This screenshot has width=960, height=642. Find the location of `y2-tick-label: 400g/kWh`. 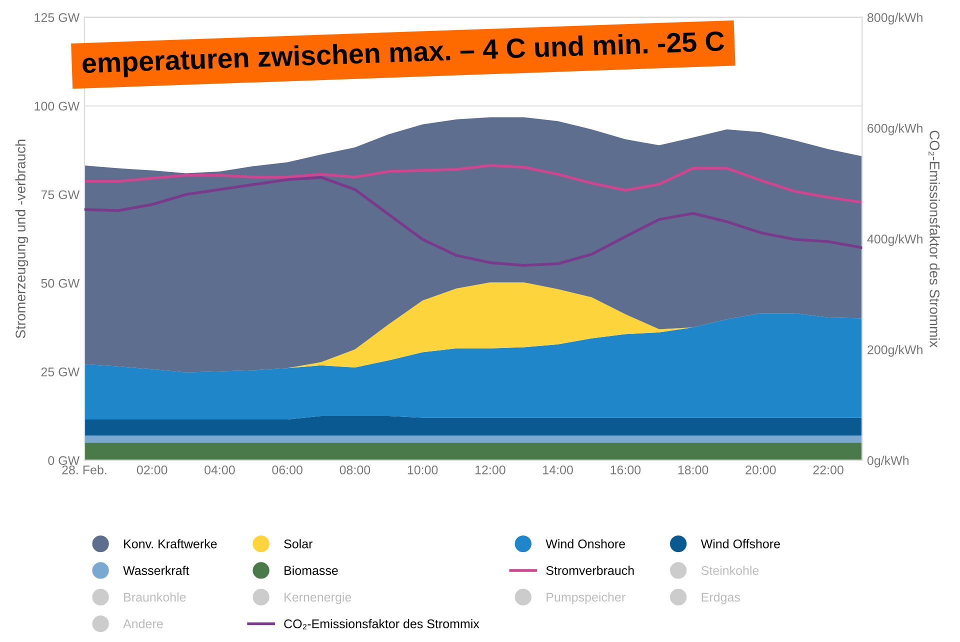

y2-tick-label: 400g/kWh is located at coordinates (894, 240).